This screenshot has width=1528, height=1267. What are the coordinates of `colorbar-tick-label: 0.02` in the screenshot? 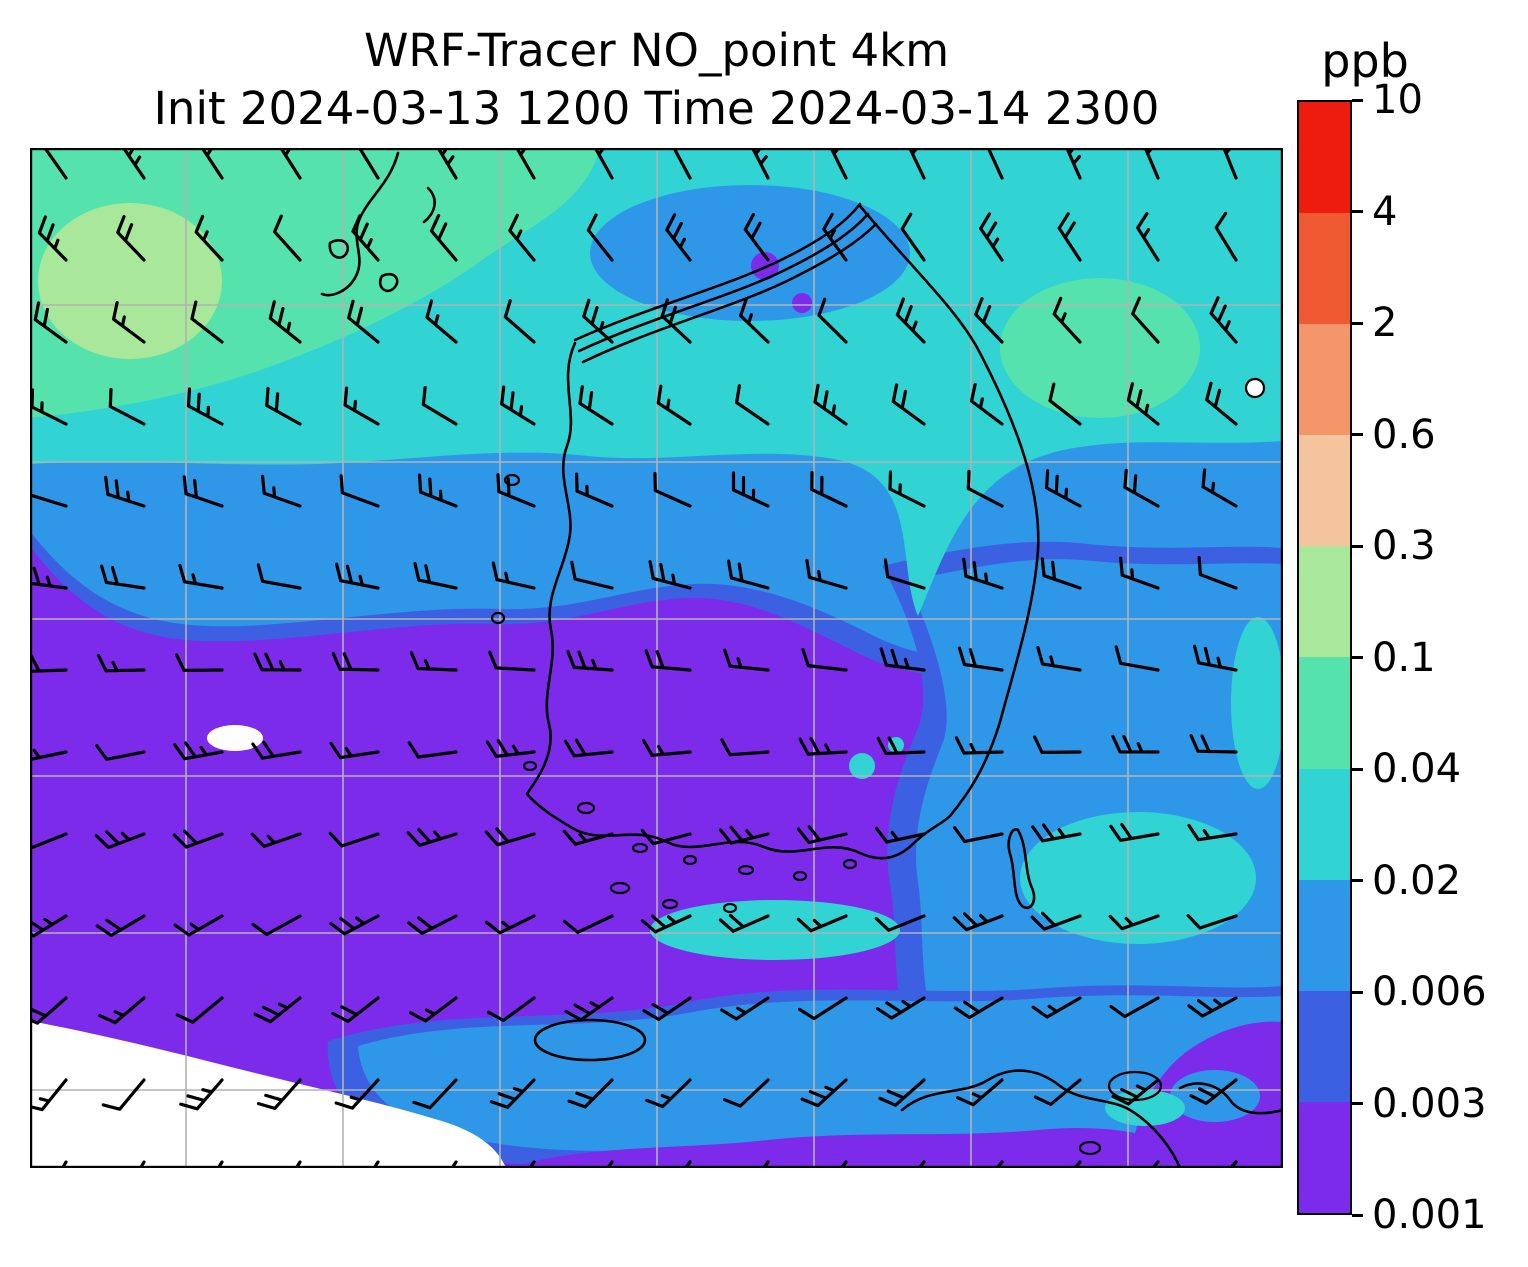 It's located at (1417, 880).